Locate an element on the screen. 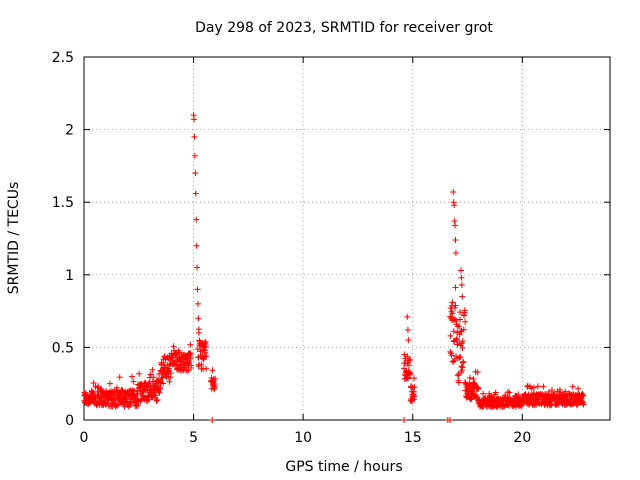 This screenshot has height=480, width=640. x-tick-label: 20 is located at coordinates (522, 438).